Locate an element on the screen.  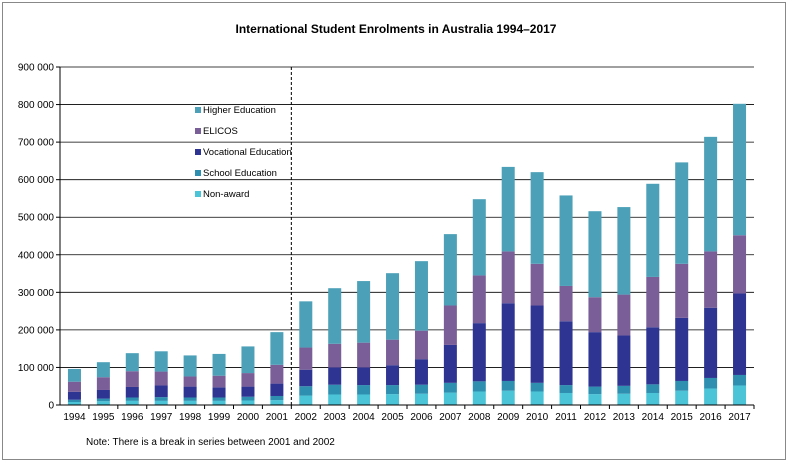
bar-elicos-2003 is located at coordinates (335, 355).